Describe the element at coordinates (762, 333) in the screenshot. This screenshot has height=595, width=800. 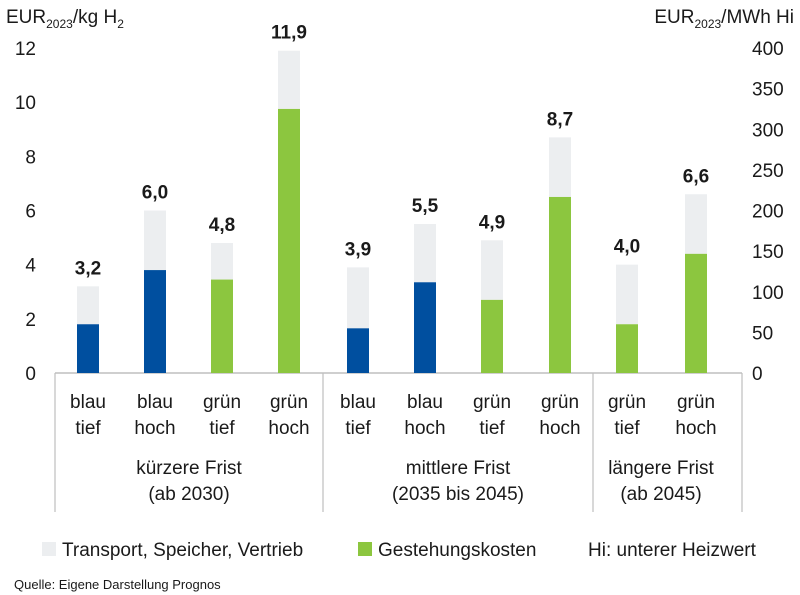
I see `y-right-tick-label: 50` at that location.